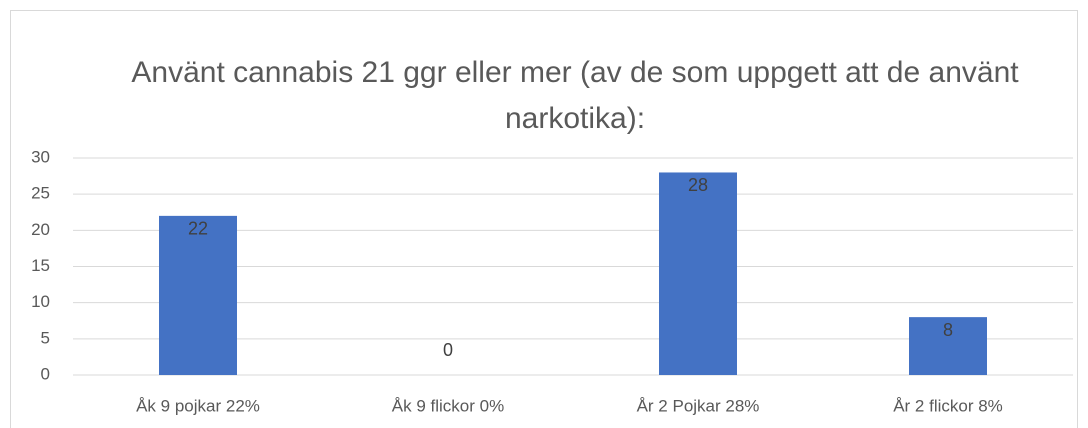 The width and height of the screenshot is (1088, 428). Describe the element at coordinates (948, 405) in the screenshot. I see `x-tick-label: År 2 flickor 8%` at that location.